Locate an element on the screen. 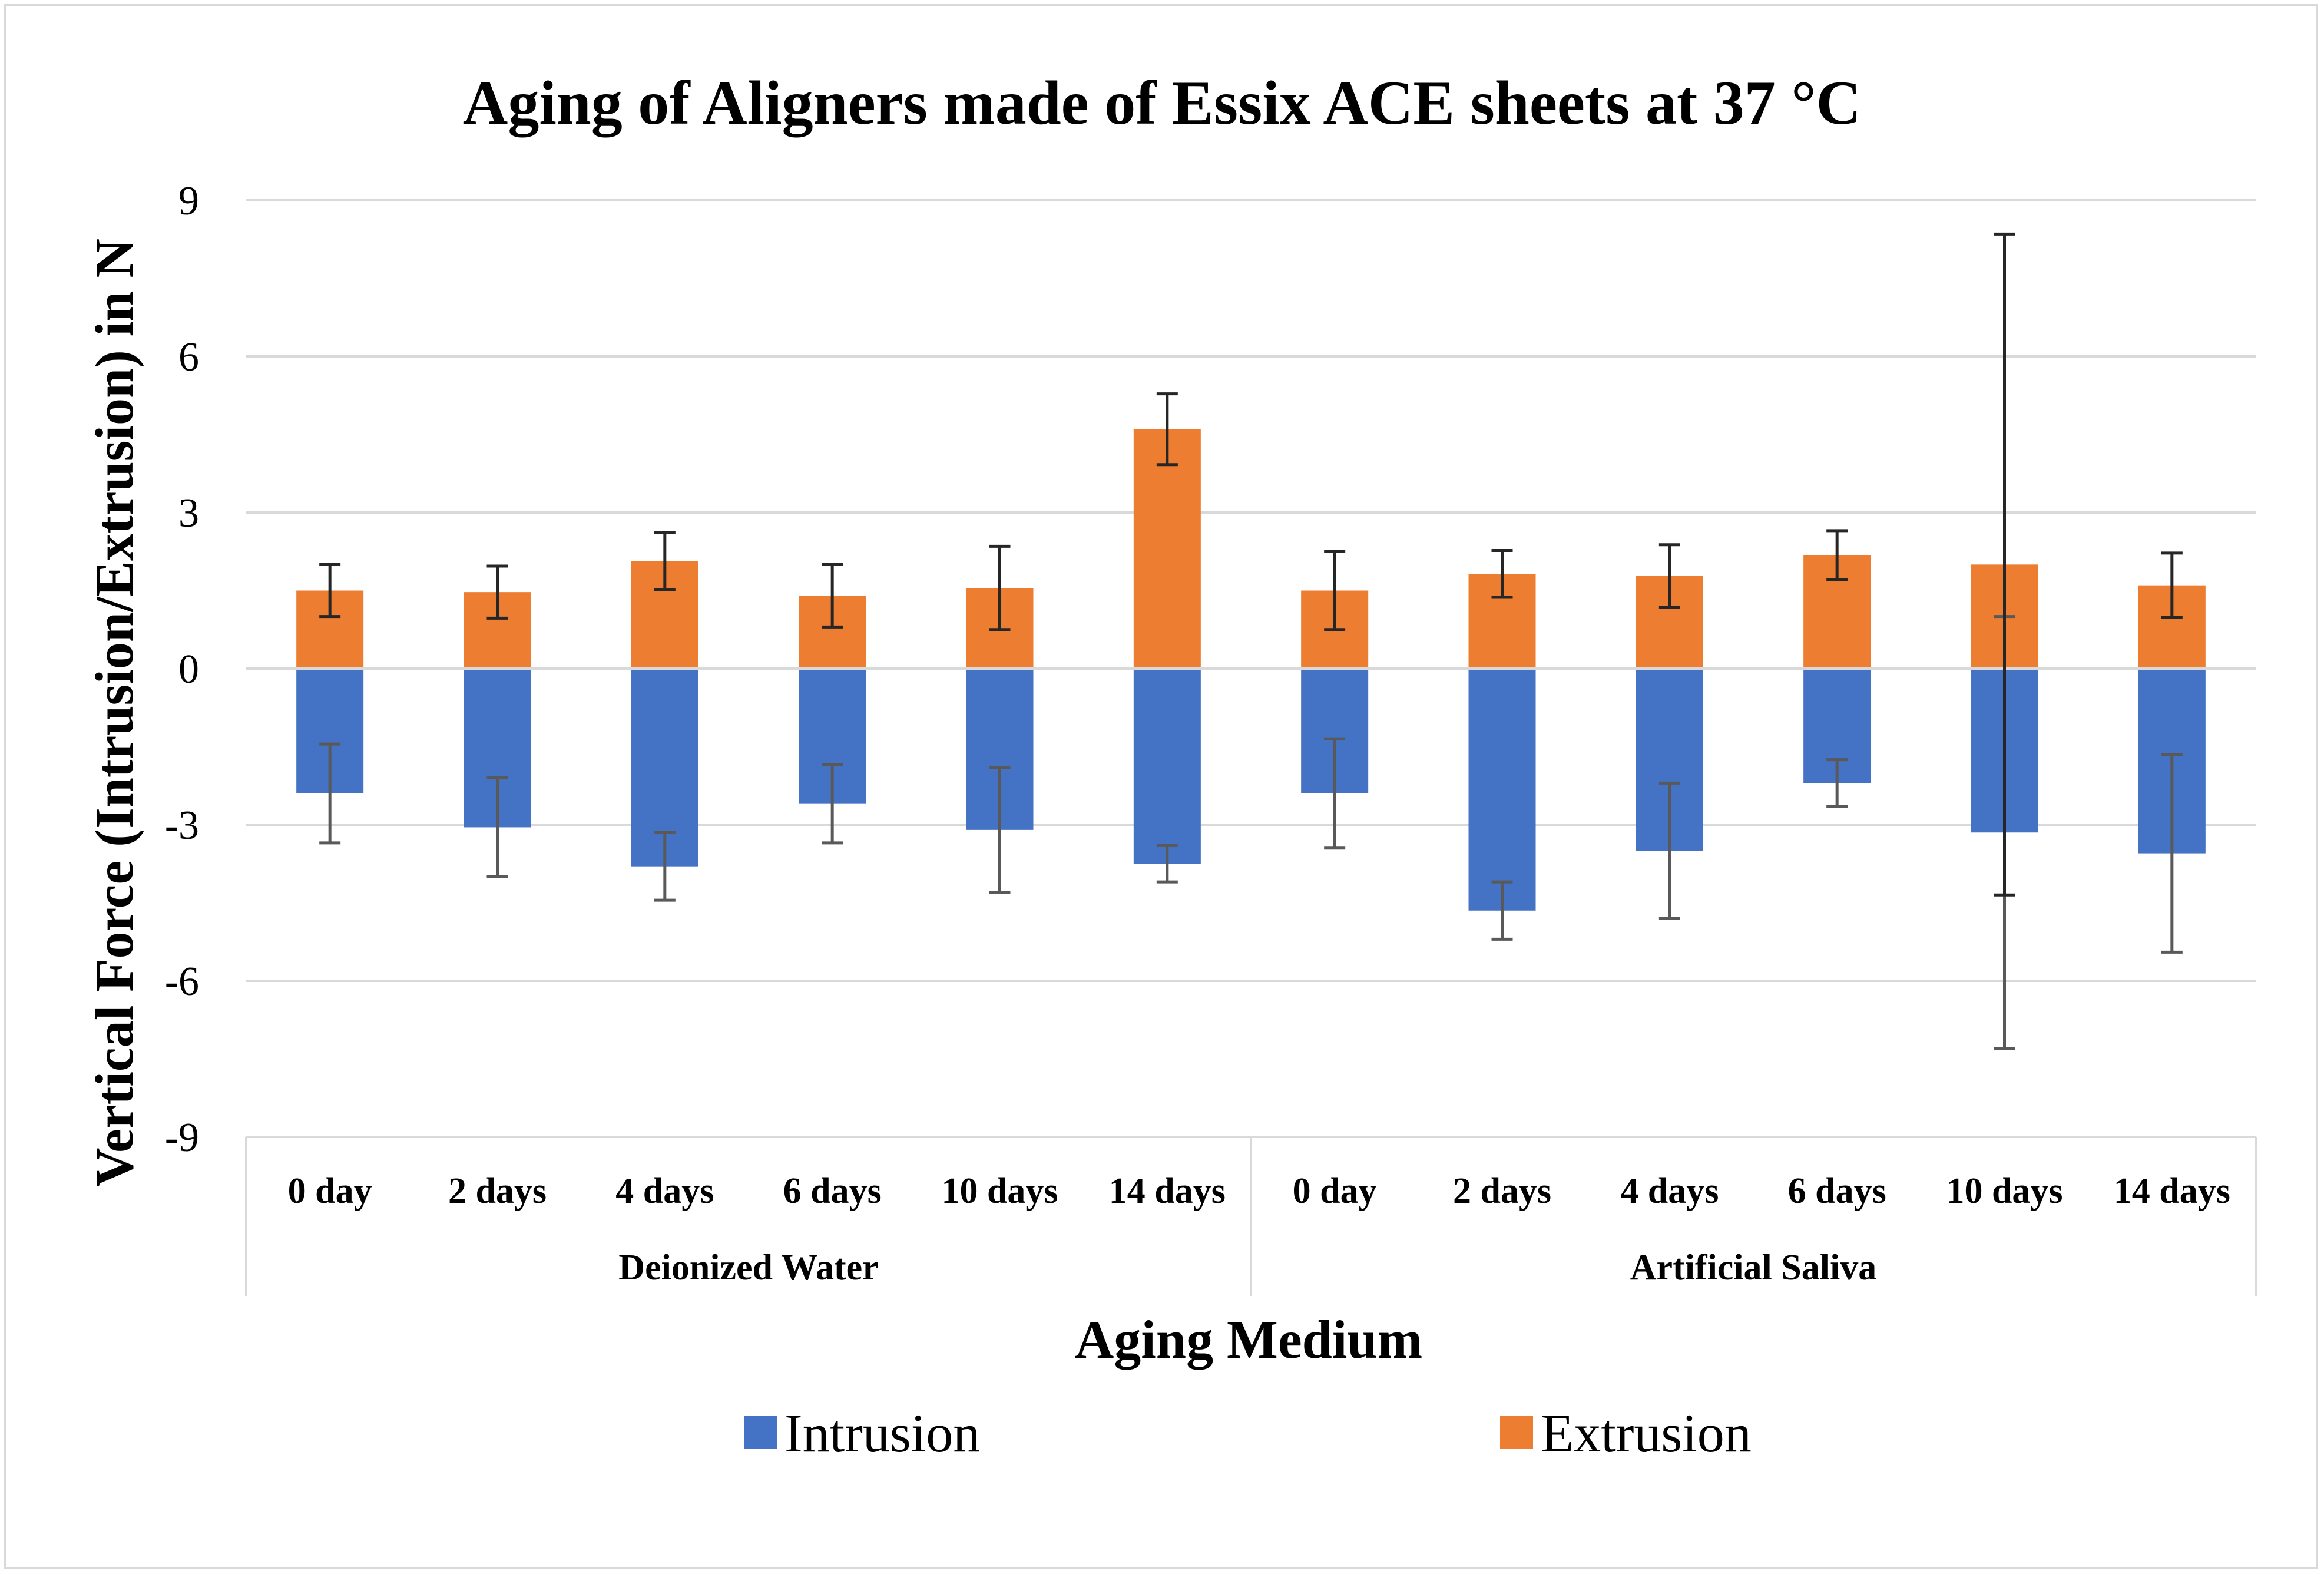  legend-label-intrusion: Intrusion is located at coordinates (882, 1433).